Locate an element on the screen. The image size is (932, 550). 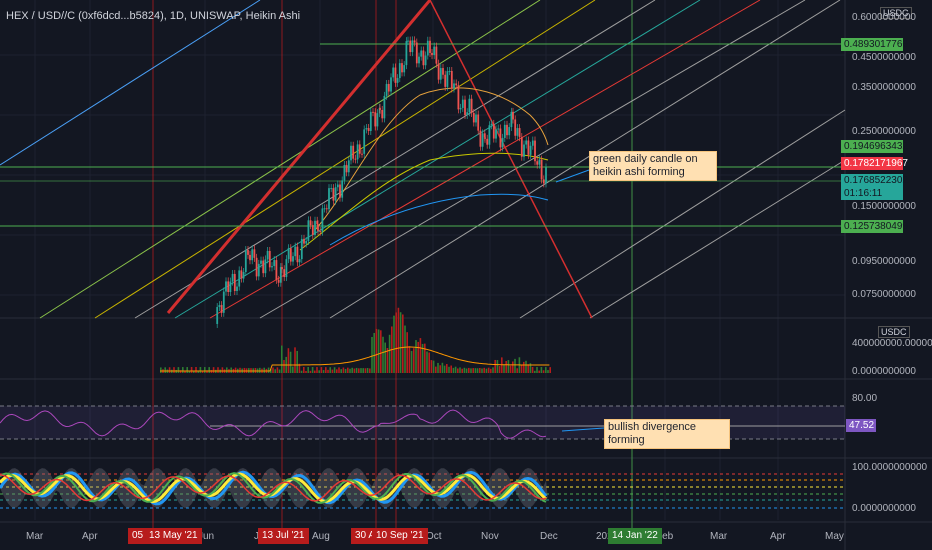
time-label: May is located at coordinates (834, 536).